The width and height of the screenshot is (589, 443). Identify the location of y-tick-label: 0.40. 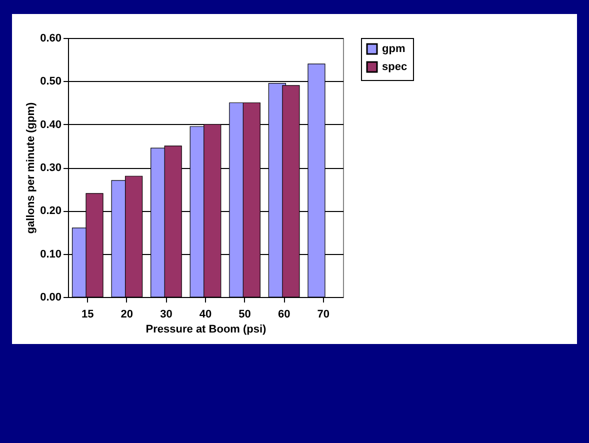
(51, 124).